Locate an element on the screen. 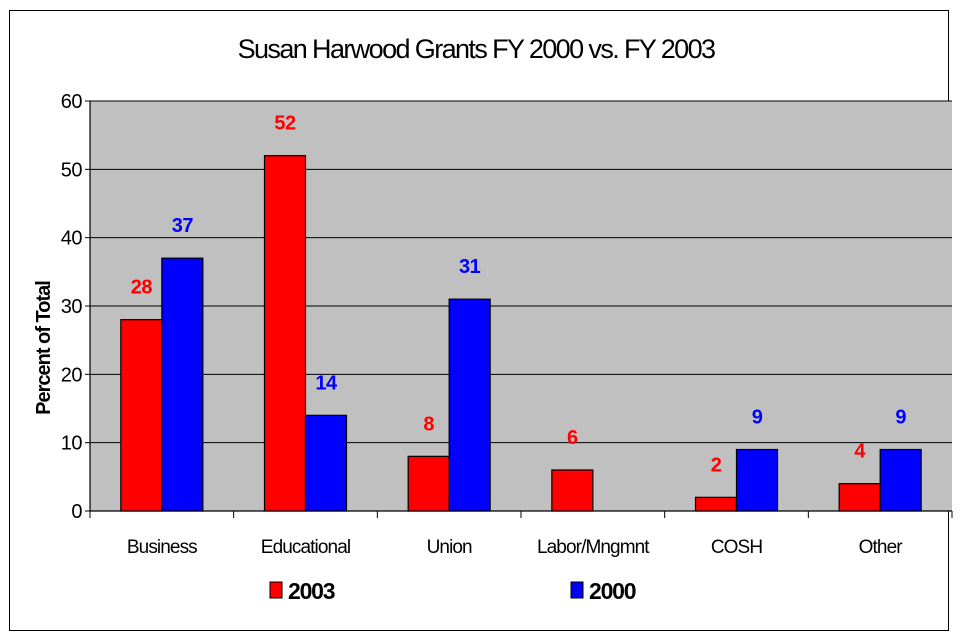 The width and height of the screenshot is (961, 644). x-tick-label: COSH is located at coordinates (736, 547).